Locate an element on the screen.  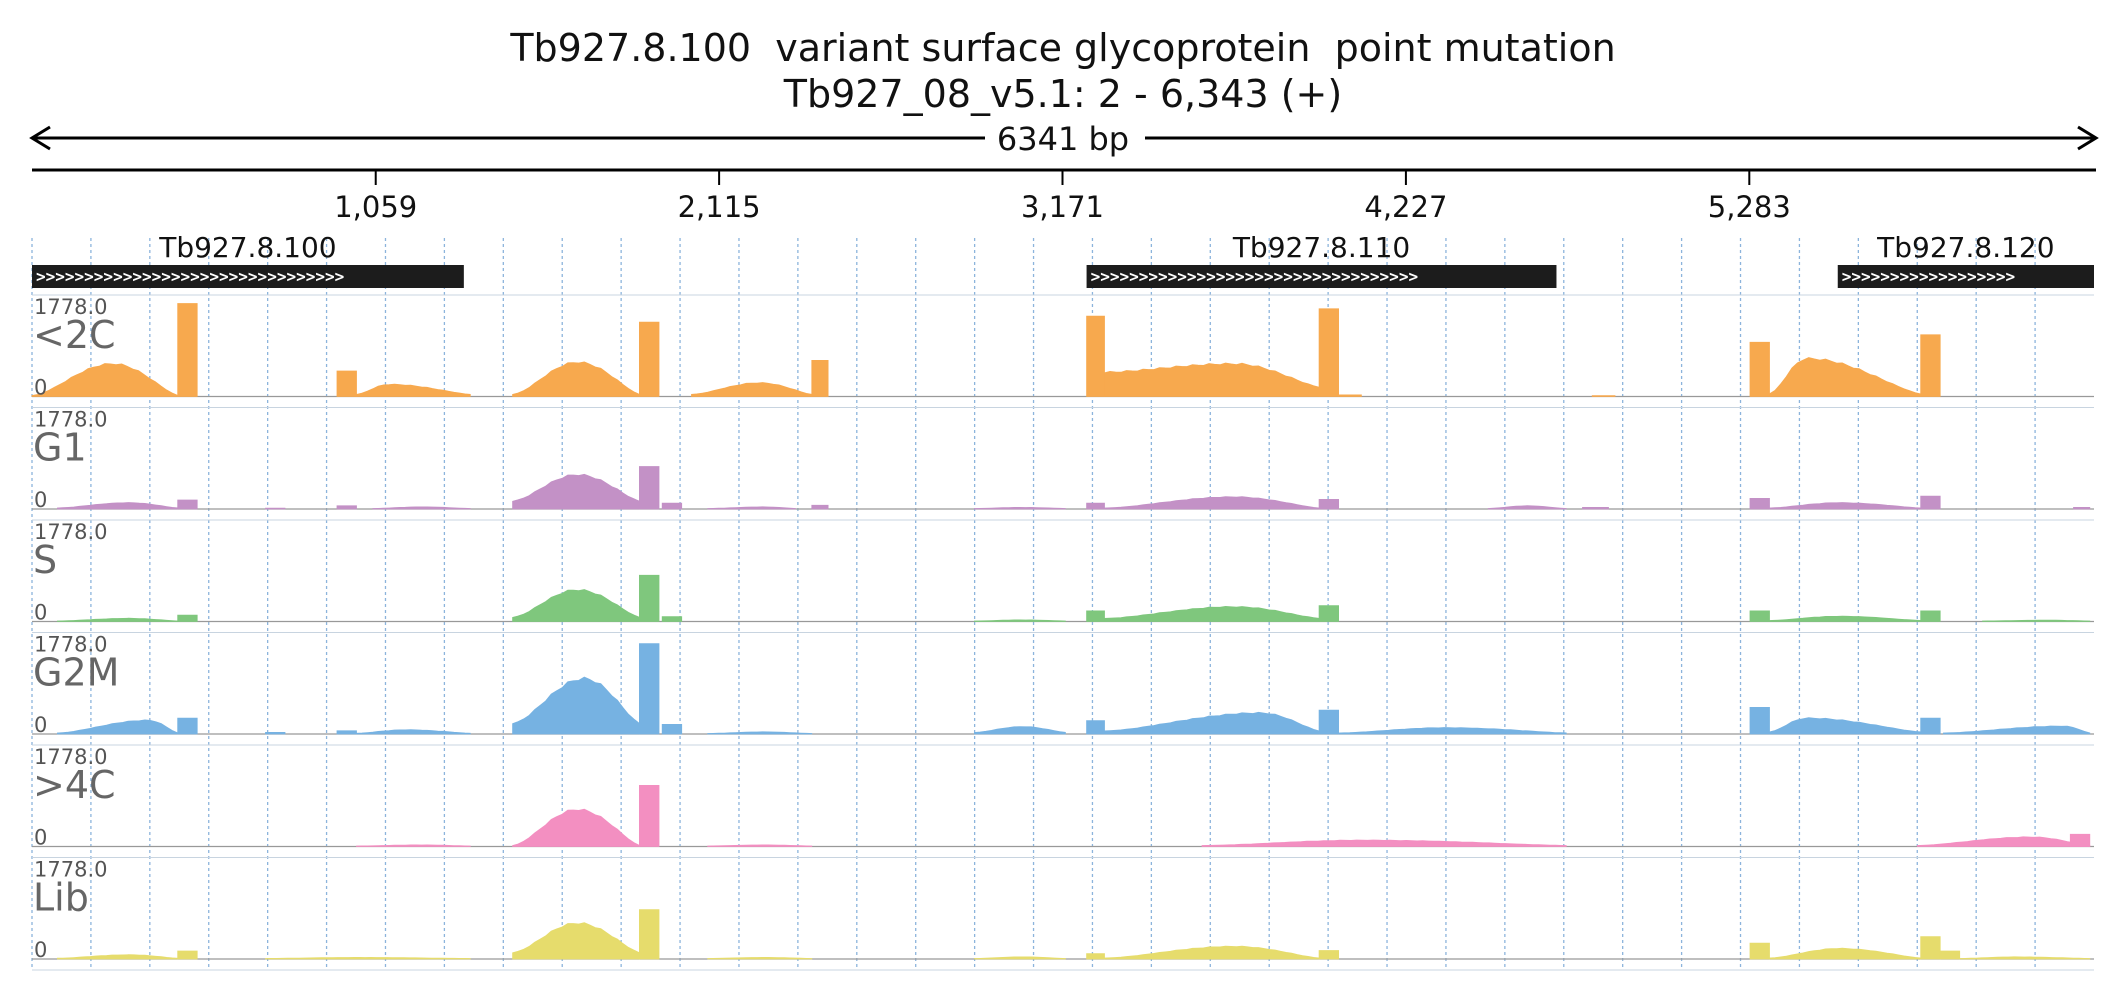
axis-tick-label: 2,115 is located at coordinates (719, 207).